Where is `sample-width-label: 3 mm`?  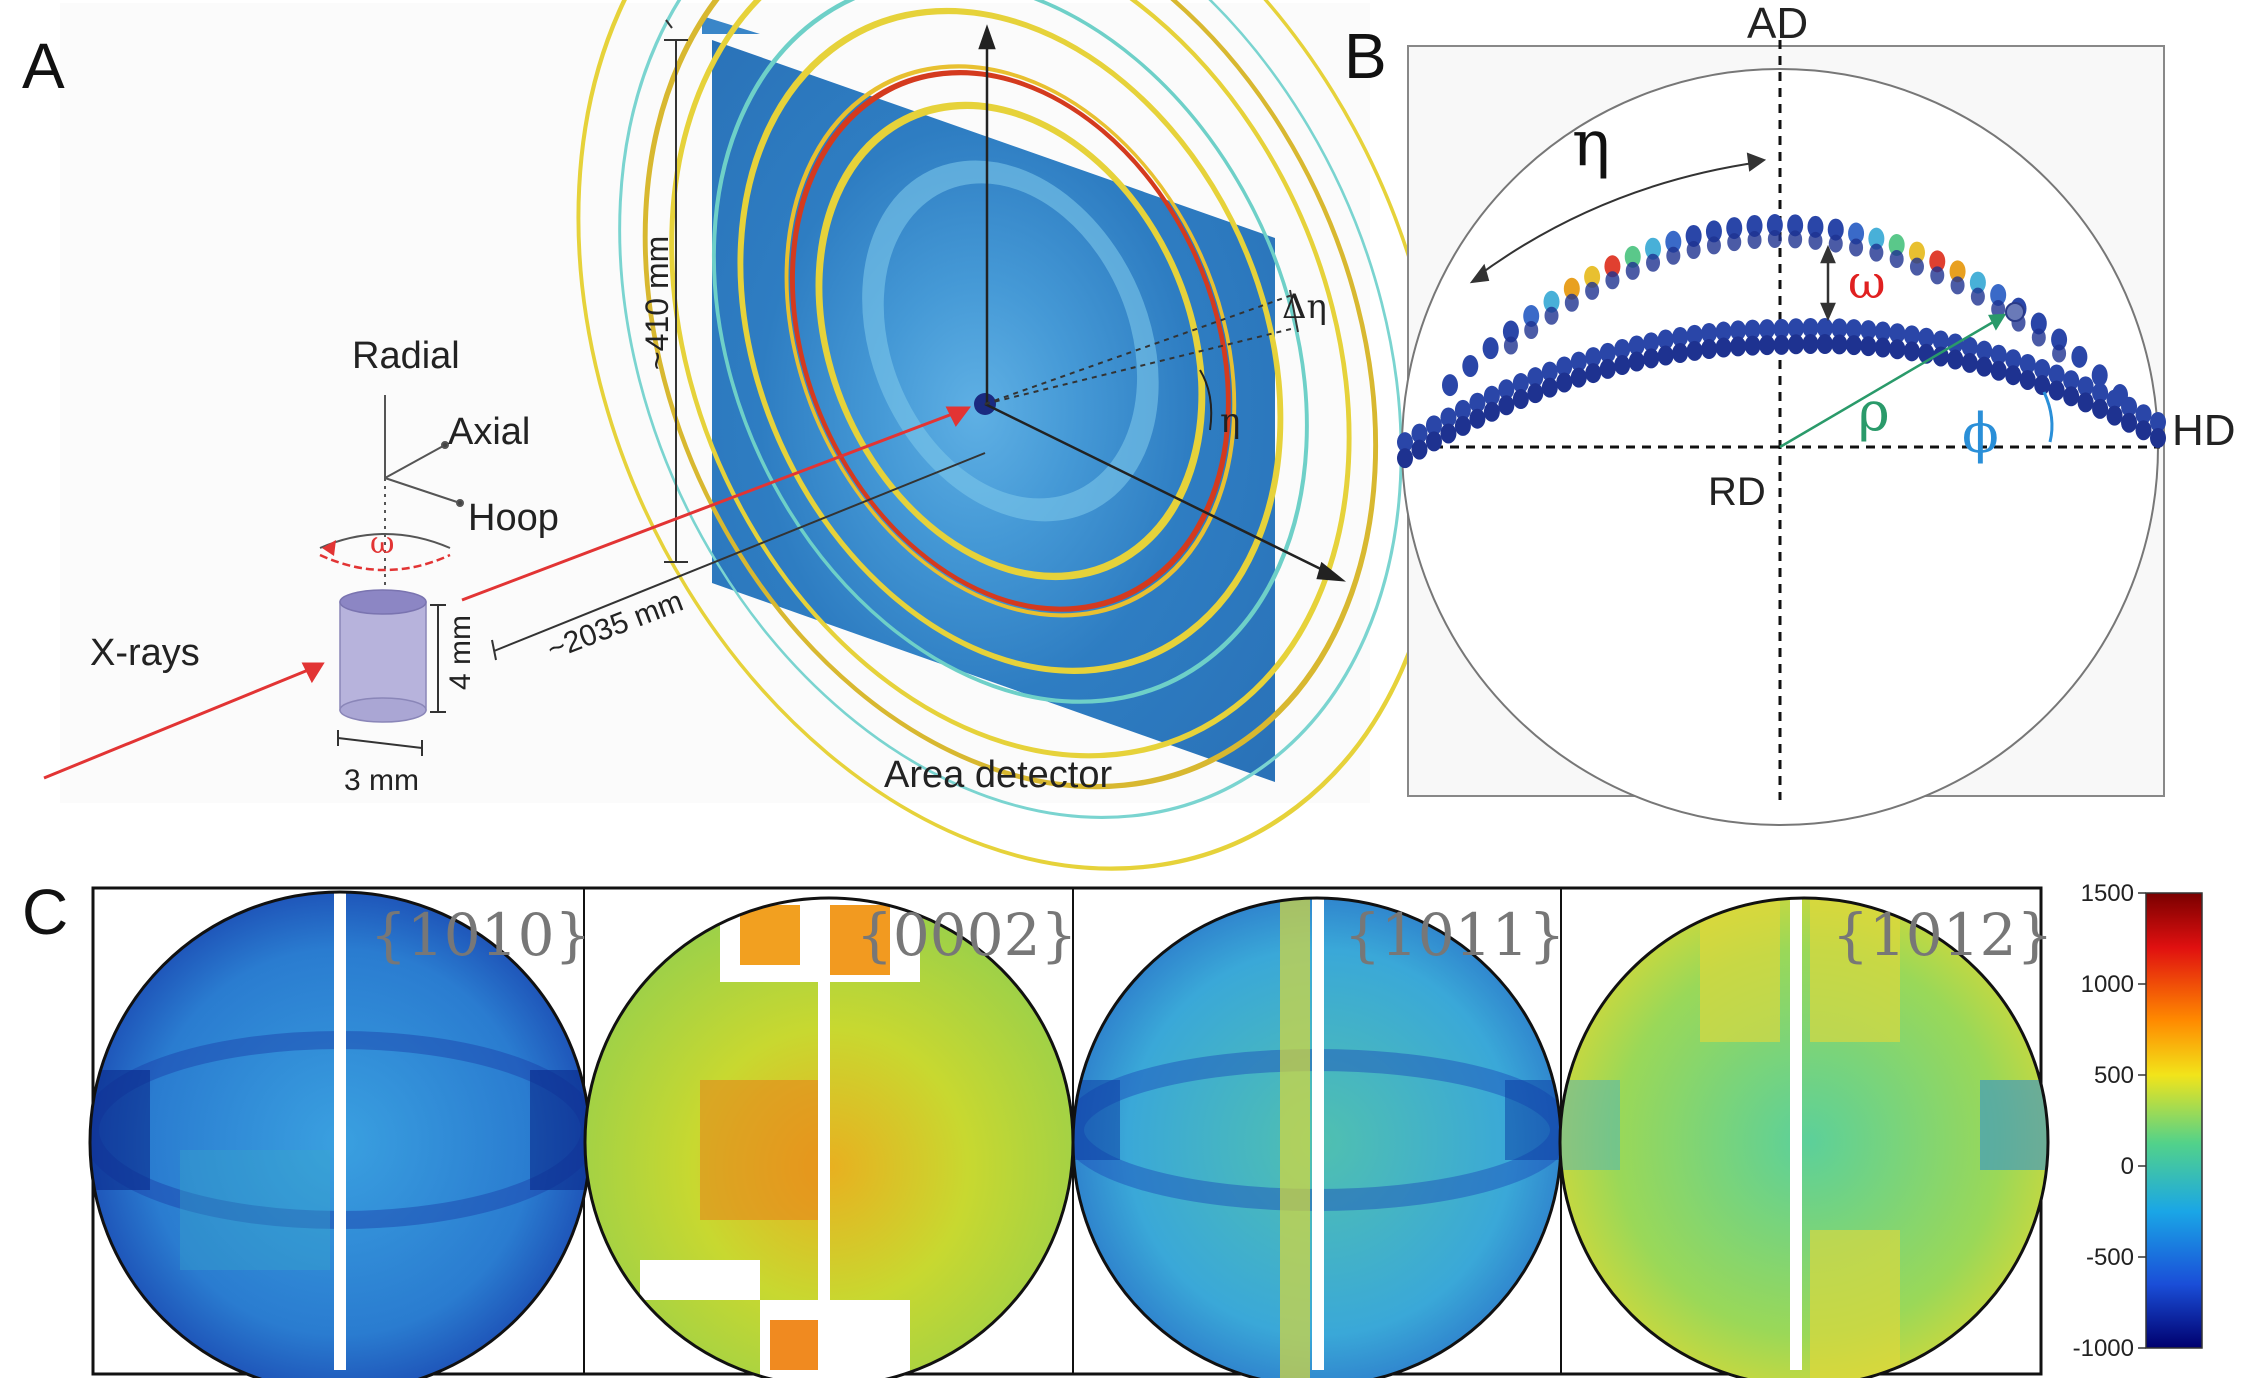
sample-width-label: 3 mm is located at coordinates (381, 780).